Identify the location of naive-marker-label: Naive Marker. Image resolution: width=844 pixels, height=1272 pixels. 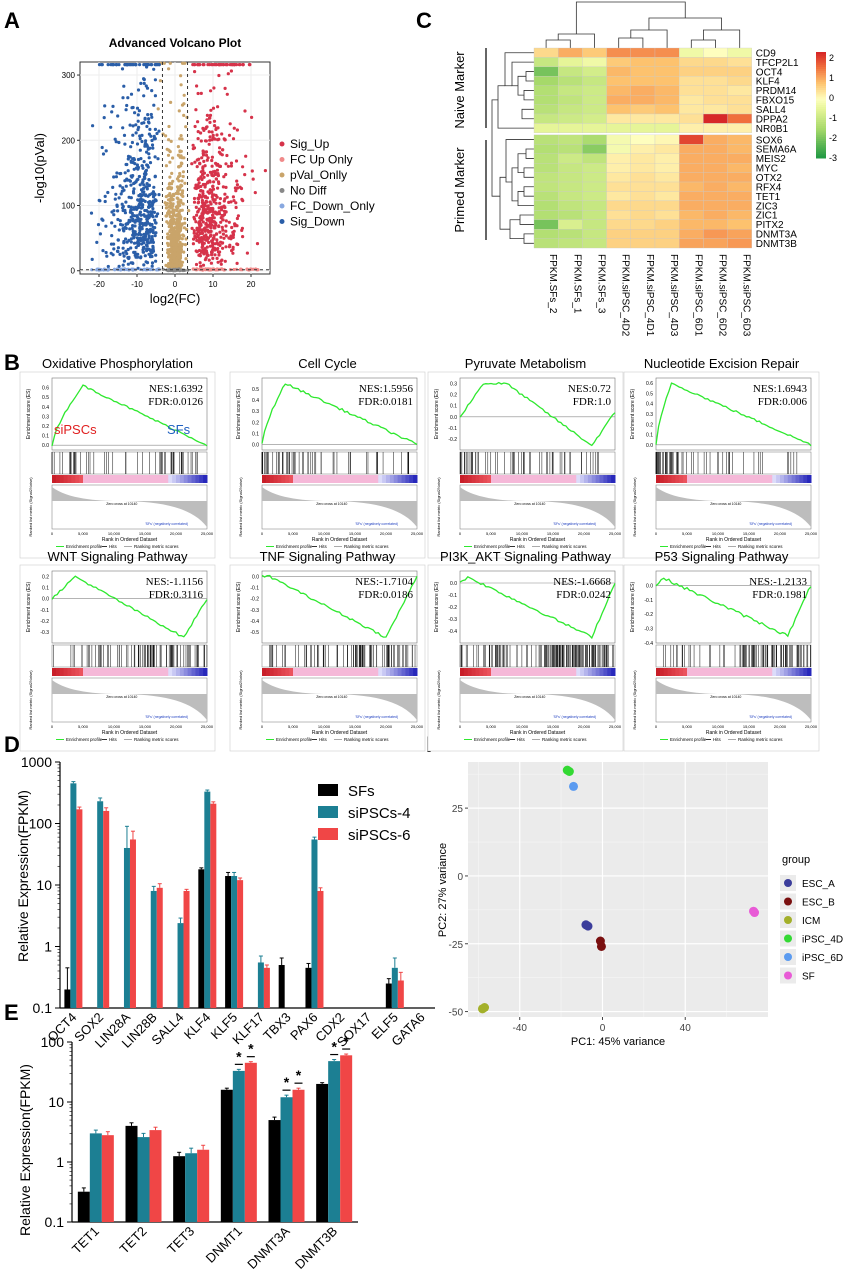
(459, 90).